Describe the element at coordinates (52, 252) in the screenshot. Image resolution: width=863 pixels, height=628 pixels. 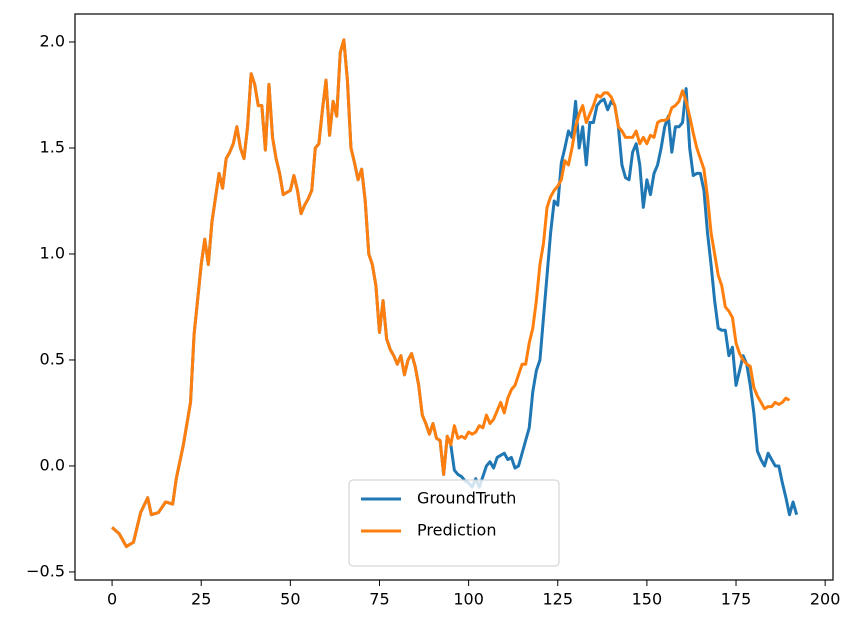
I see `y-tick-label: 1.0` at that location.